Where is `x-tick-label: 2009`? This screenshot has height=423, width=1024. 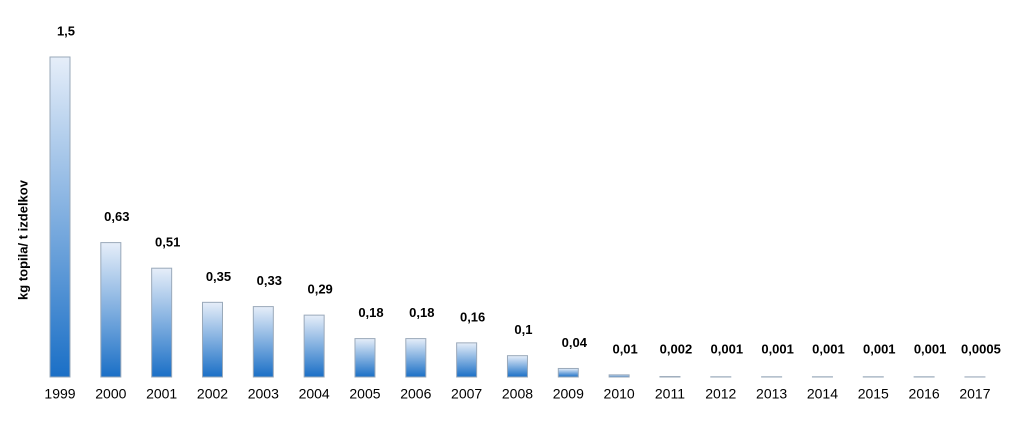
x-tick-label: 2009 is located at coordinates (568, 394).